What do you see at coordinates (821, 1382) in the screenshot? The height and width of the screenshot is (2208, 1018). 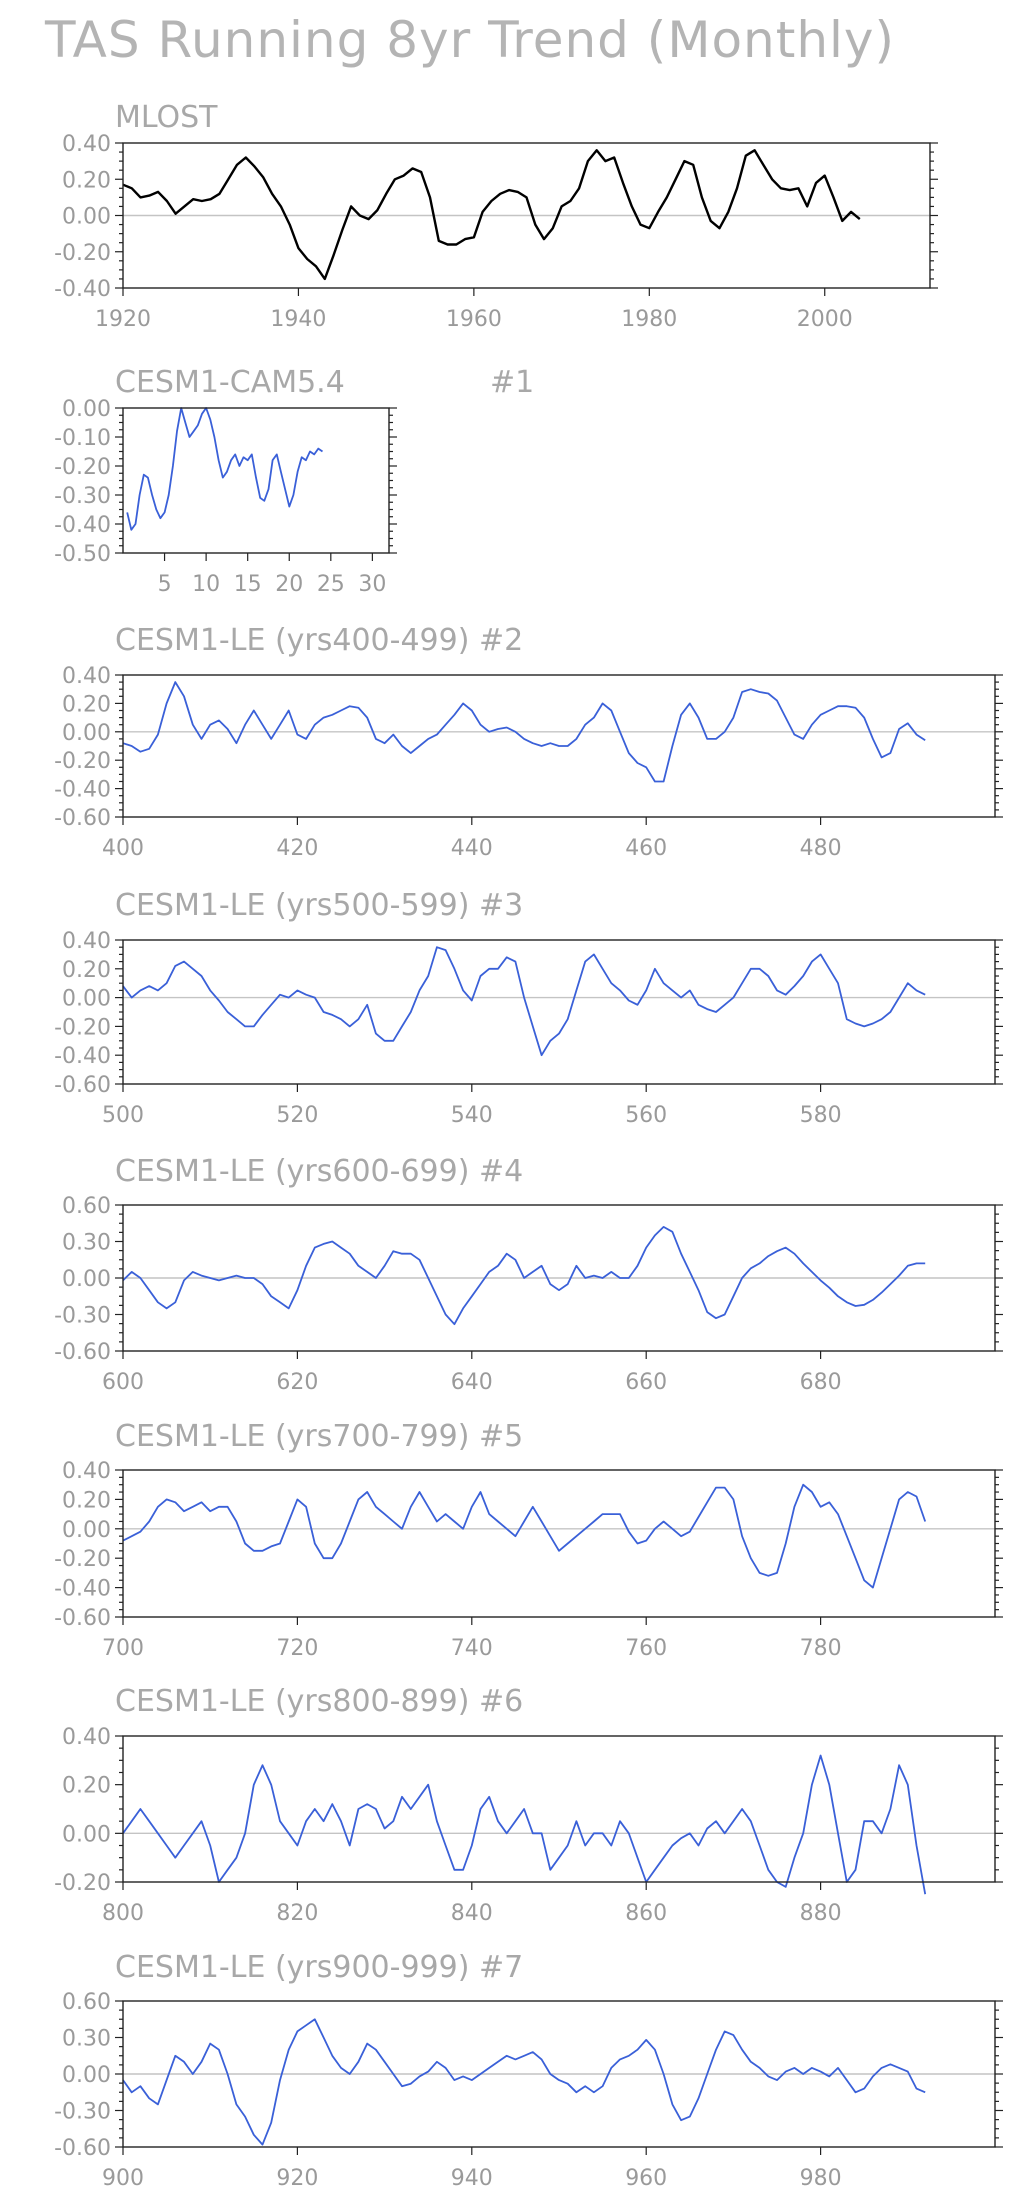 I see `chart-5-xtick-label: 680` at bounding box center [821, 1382].